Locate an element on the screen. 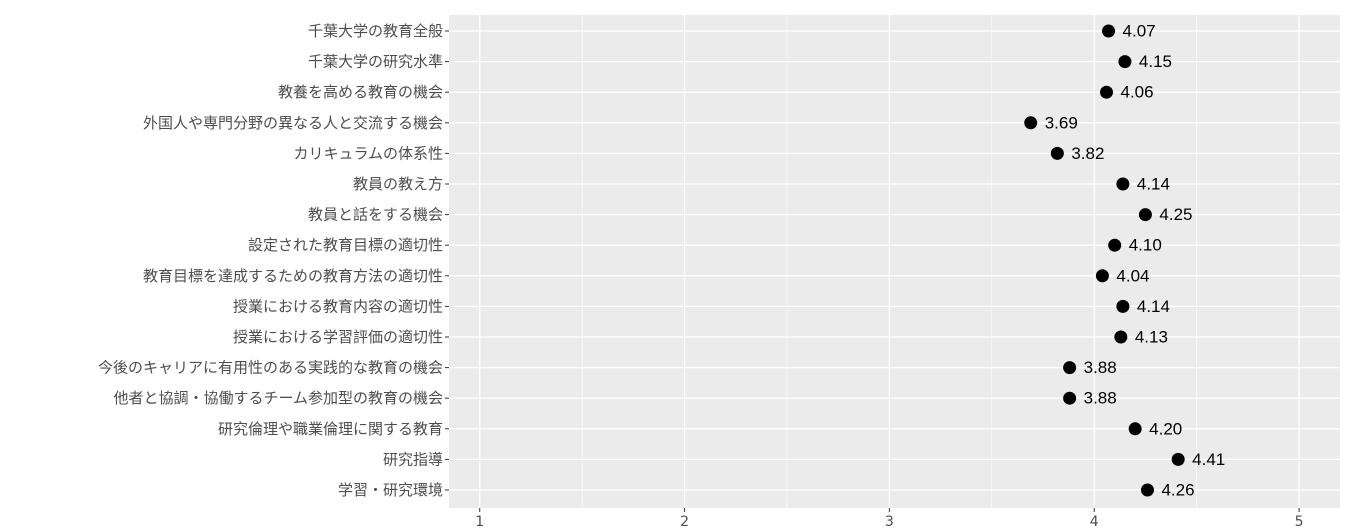 The image size is (1354, 532). y-tick-label: 研究倫理や職業倫理に関する教育 is located at coordinates (330, 429).